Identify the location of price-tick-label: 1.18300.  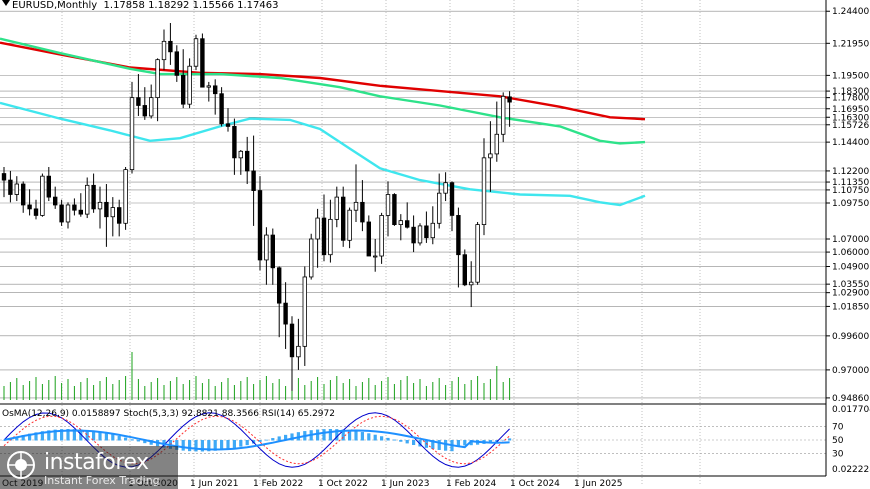
(850, 92).